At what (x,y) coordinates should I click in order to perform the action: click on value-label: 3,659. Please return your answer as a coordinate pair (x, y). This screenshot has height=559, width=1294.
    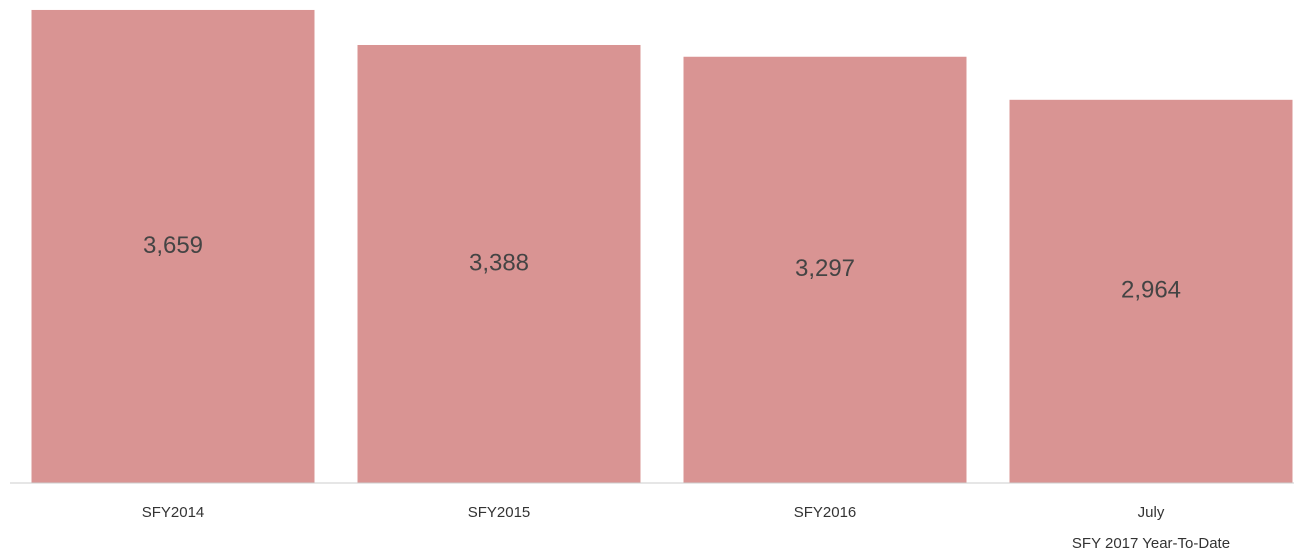
    Looking at the image, I should click on (173, 245).